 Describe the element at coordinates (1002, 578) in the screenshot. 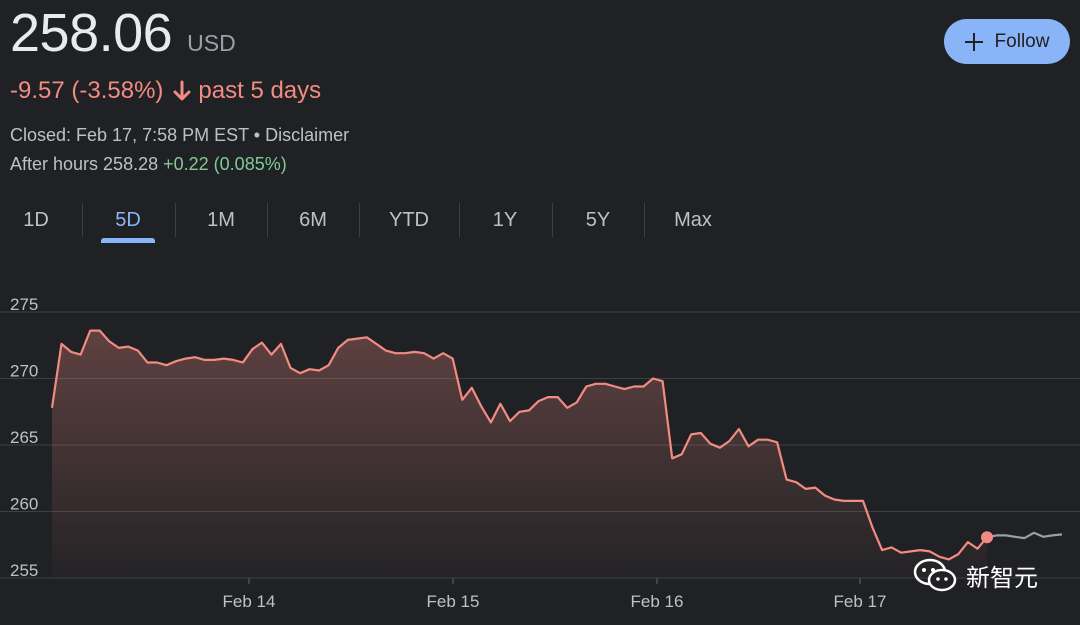

I see `watermark-text: 新智元` at that location.